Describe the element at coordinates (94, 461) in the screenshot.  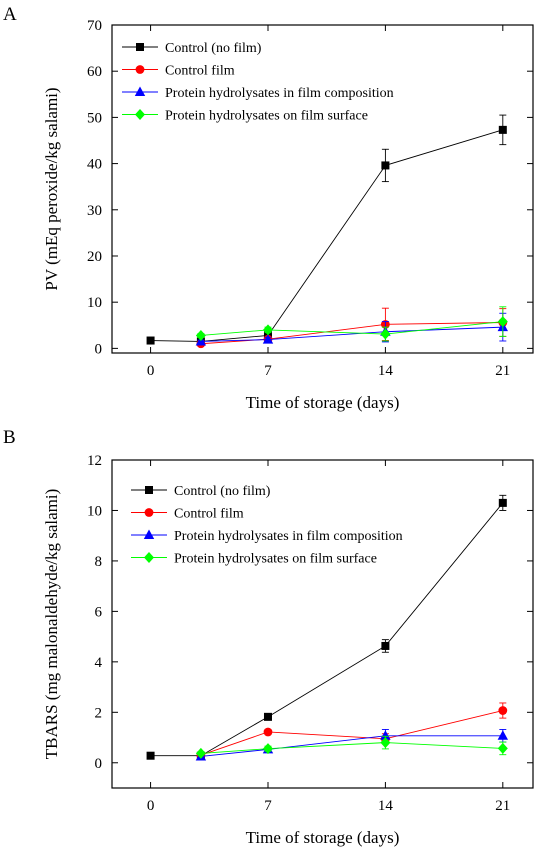
I see `y-tick-label: 12` at that location.